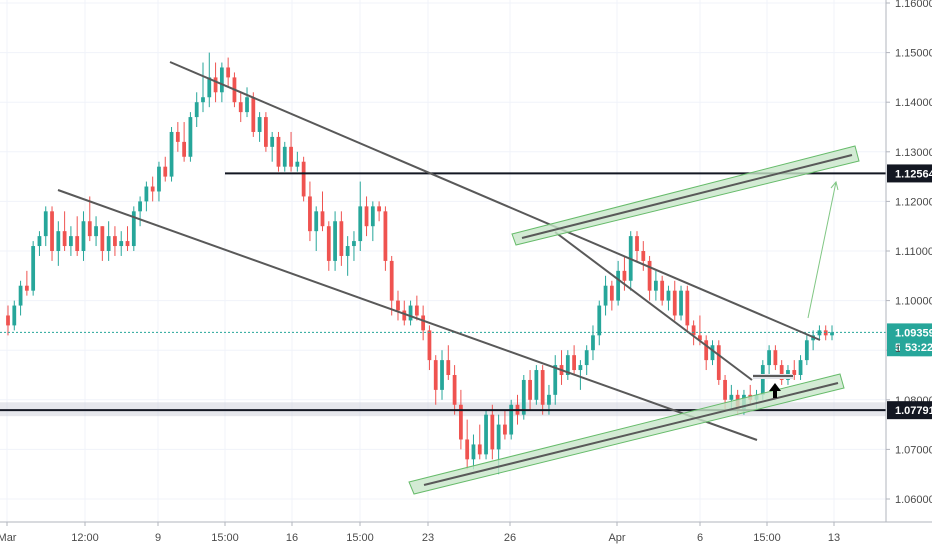 This screenshot has height=550, width=932. I want to click on channel-line-lower, so click(631, 434).